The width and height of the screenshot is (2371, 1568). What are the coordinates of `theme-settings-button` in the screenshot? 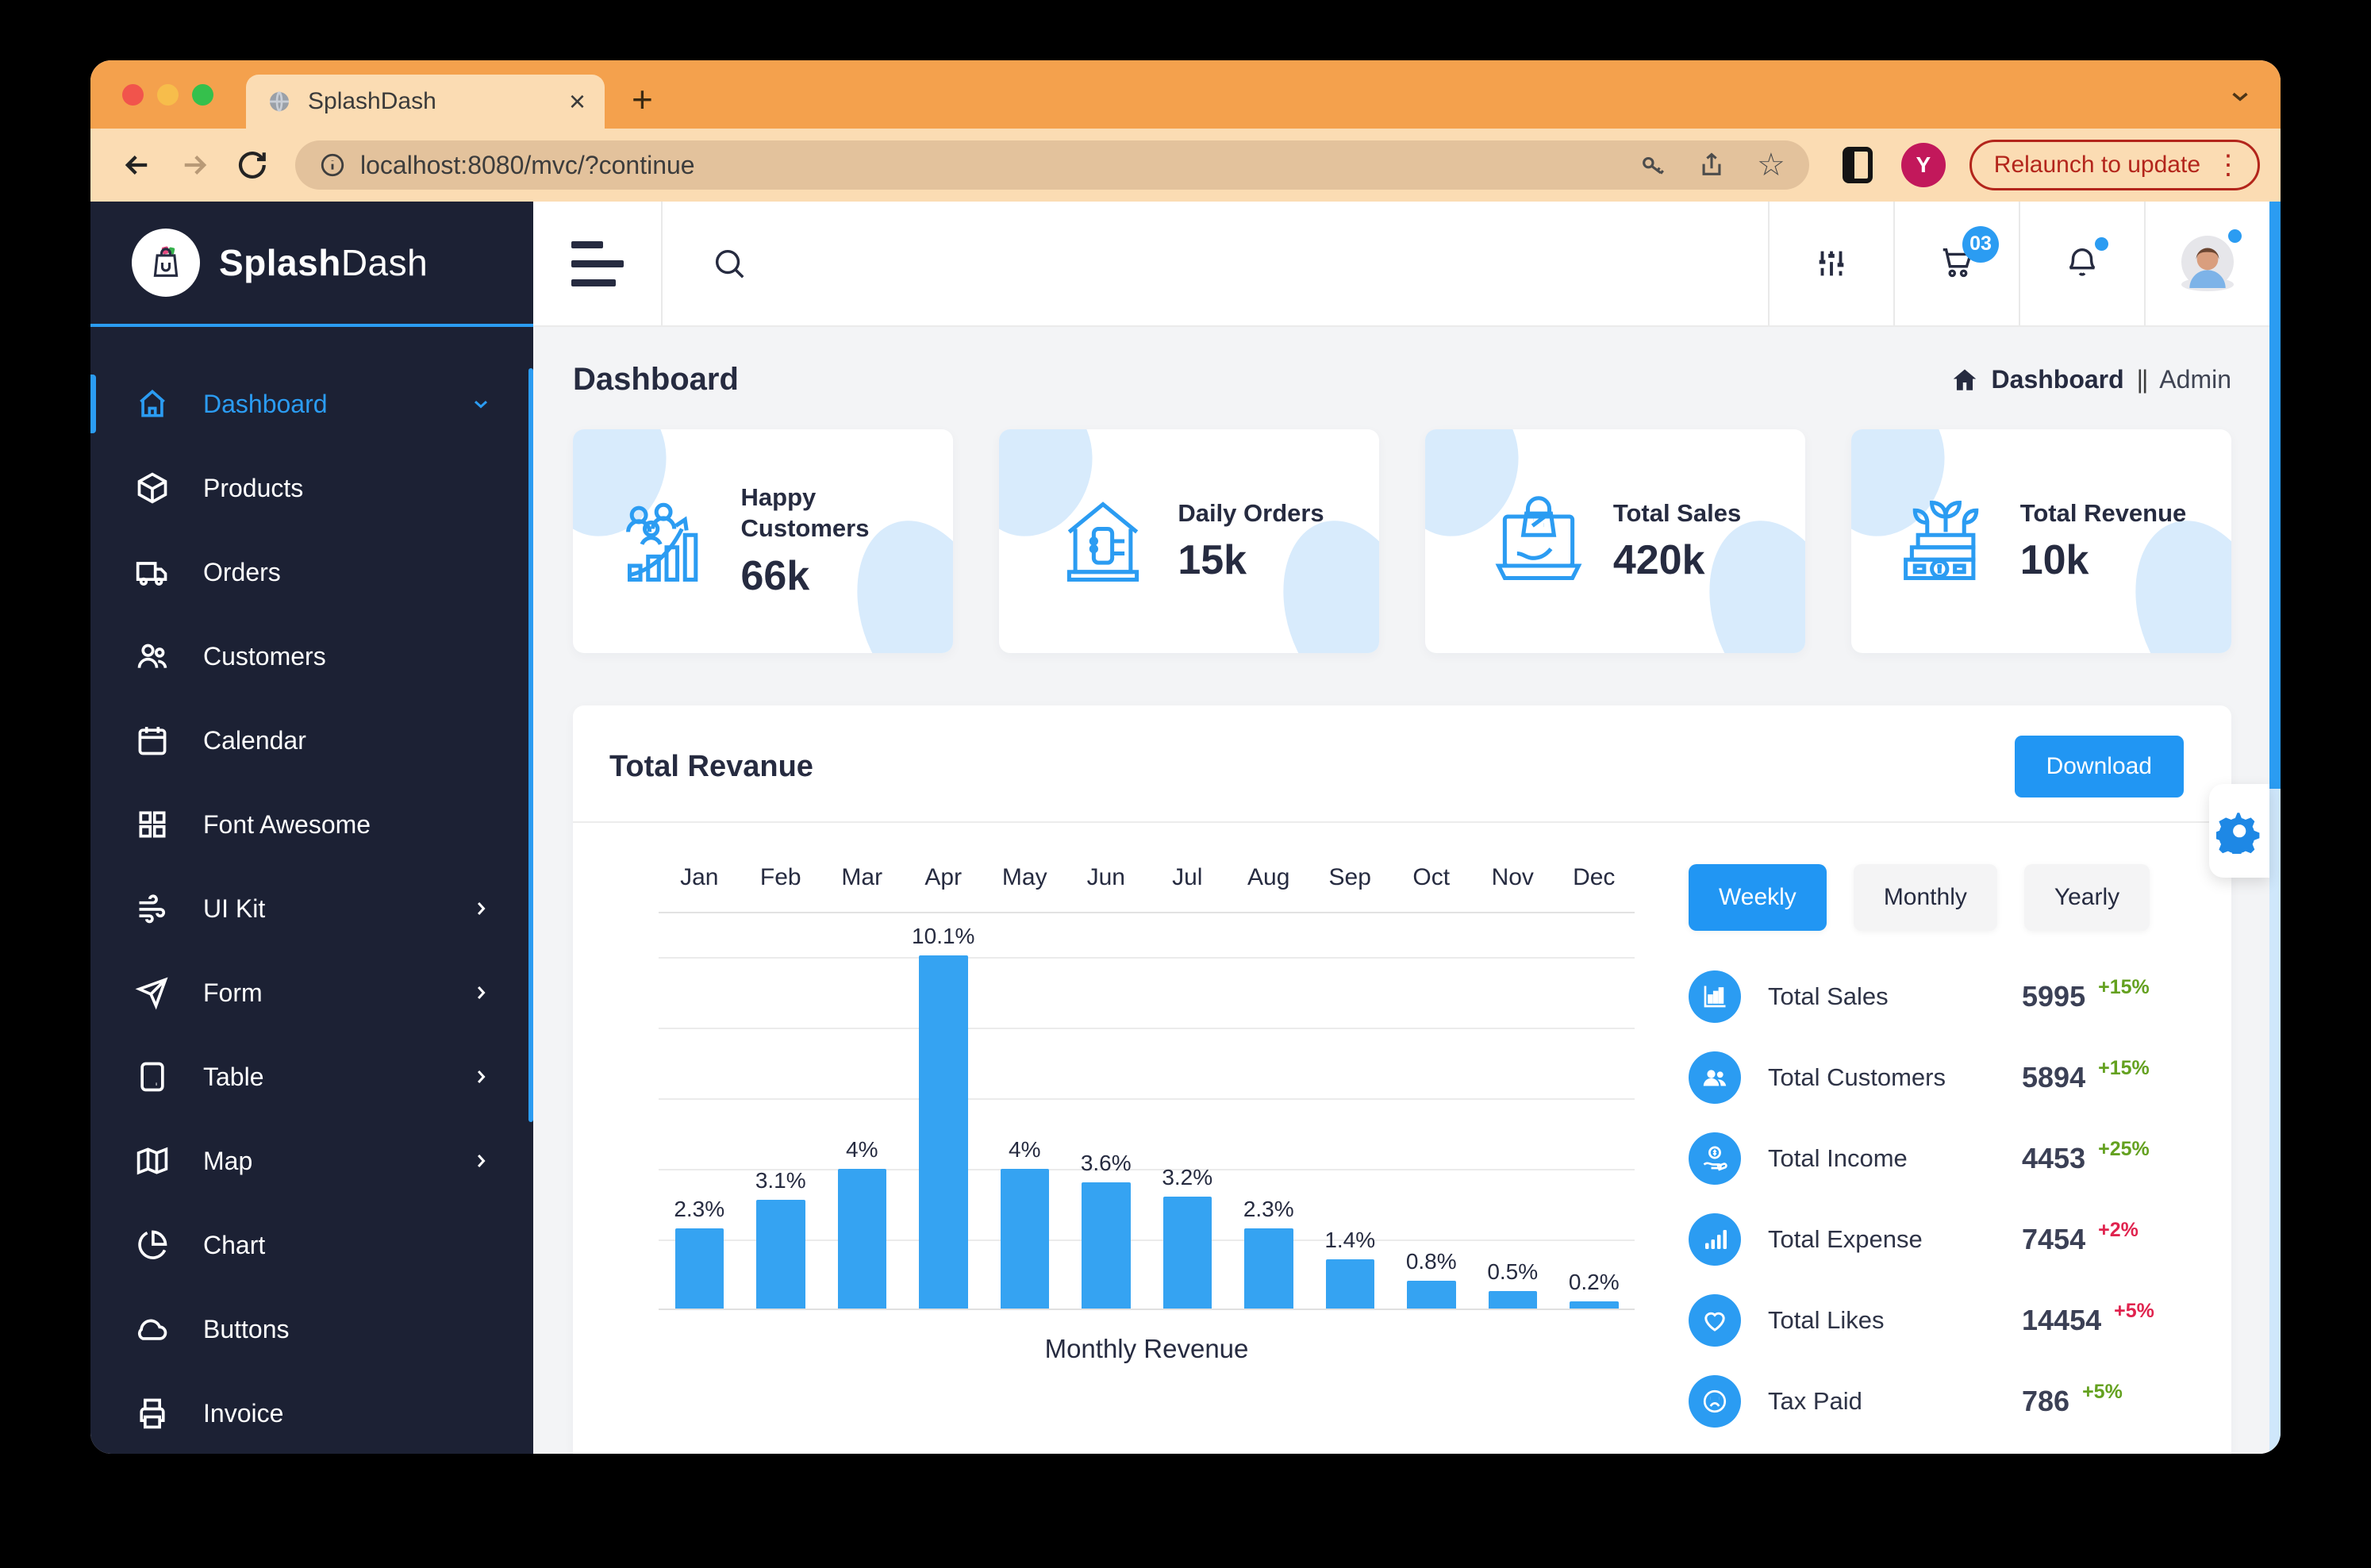 It's located at (2239, 831).